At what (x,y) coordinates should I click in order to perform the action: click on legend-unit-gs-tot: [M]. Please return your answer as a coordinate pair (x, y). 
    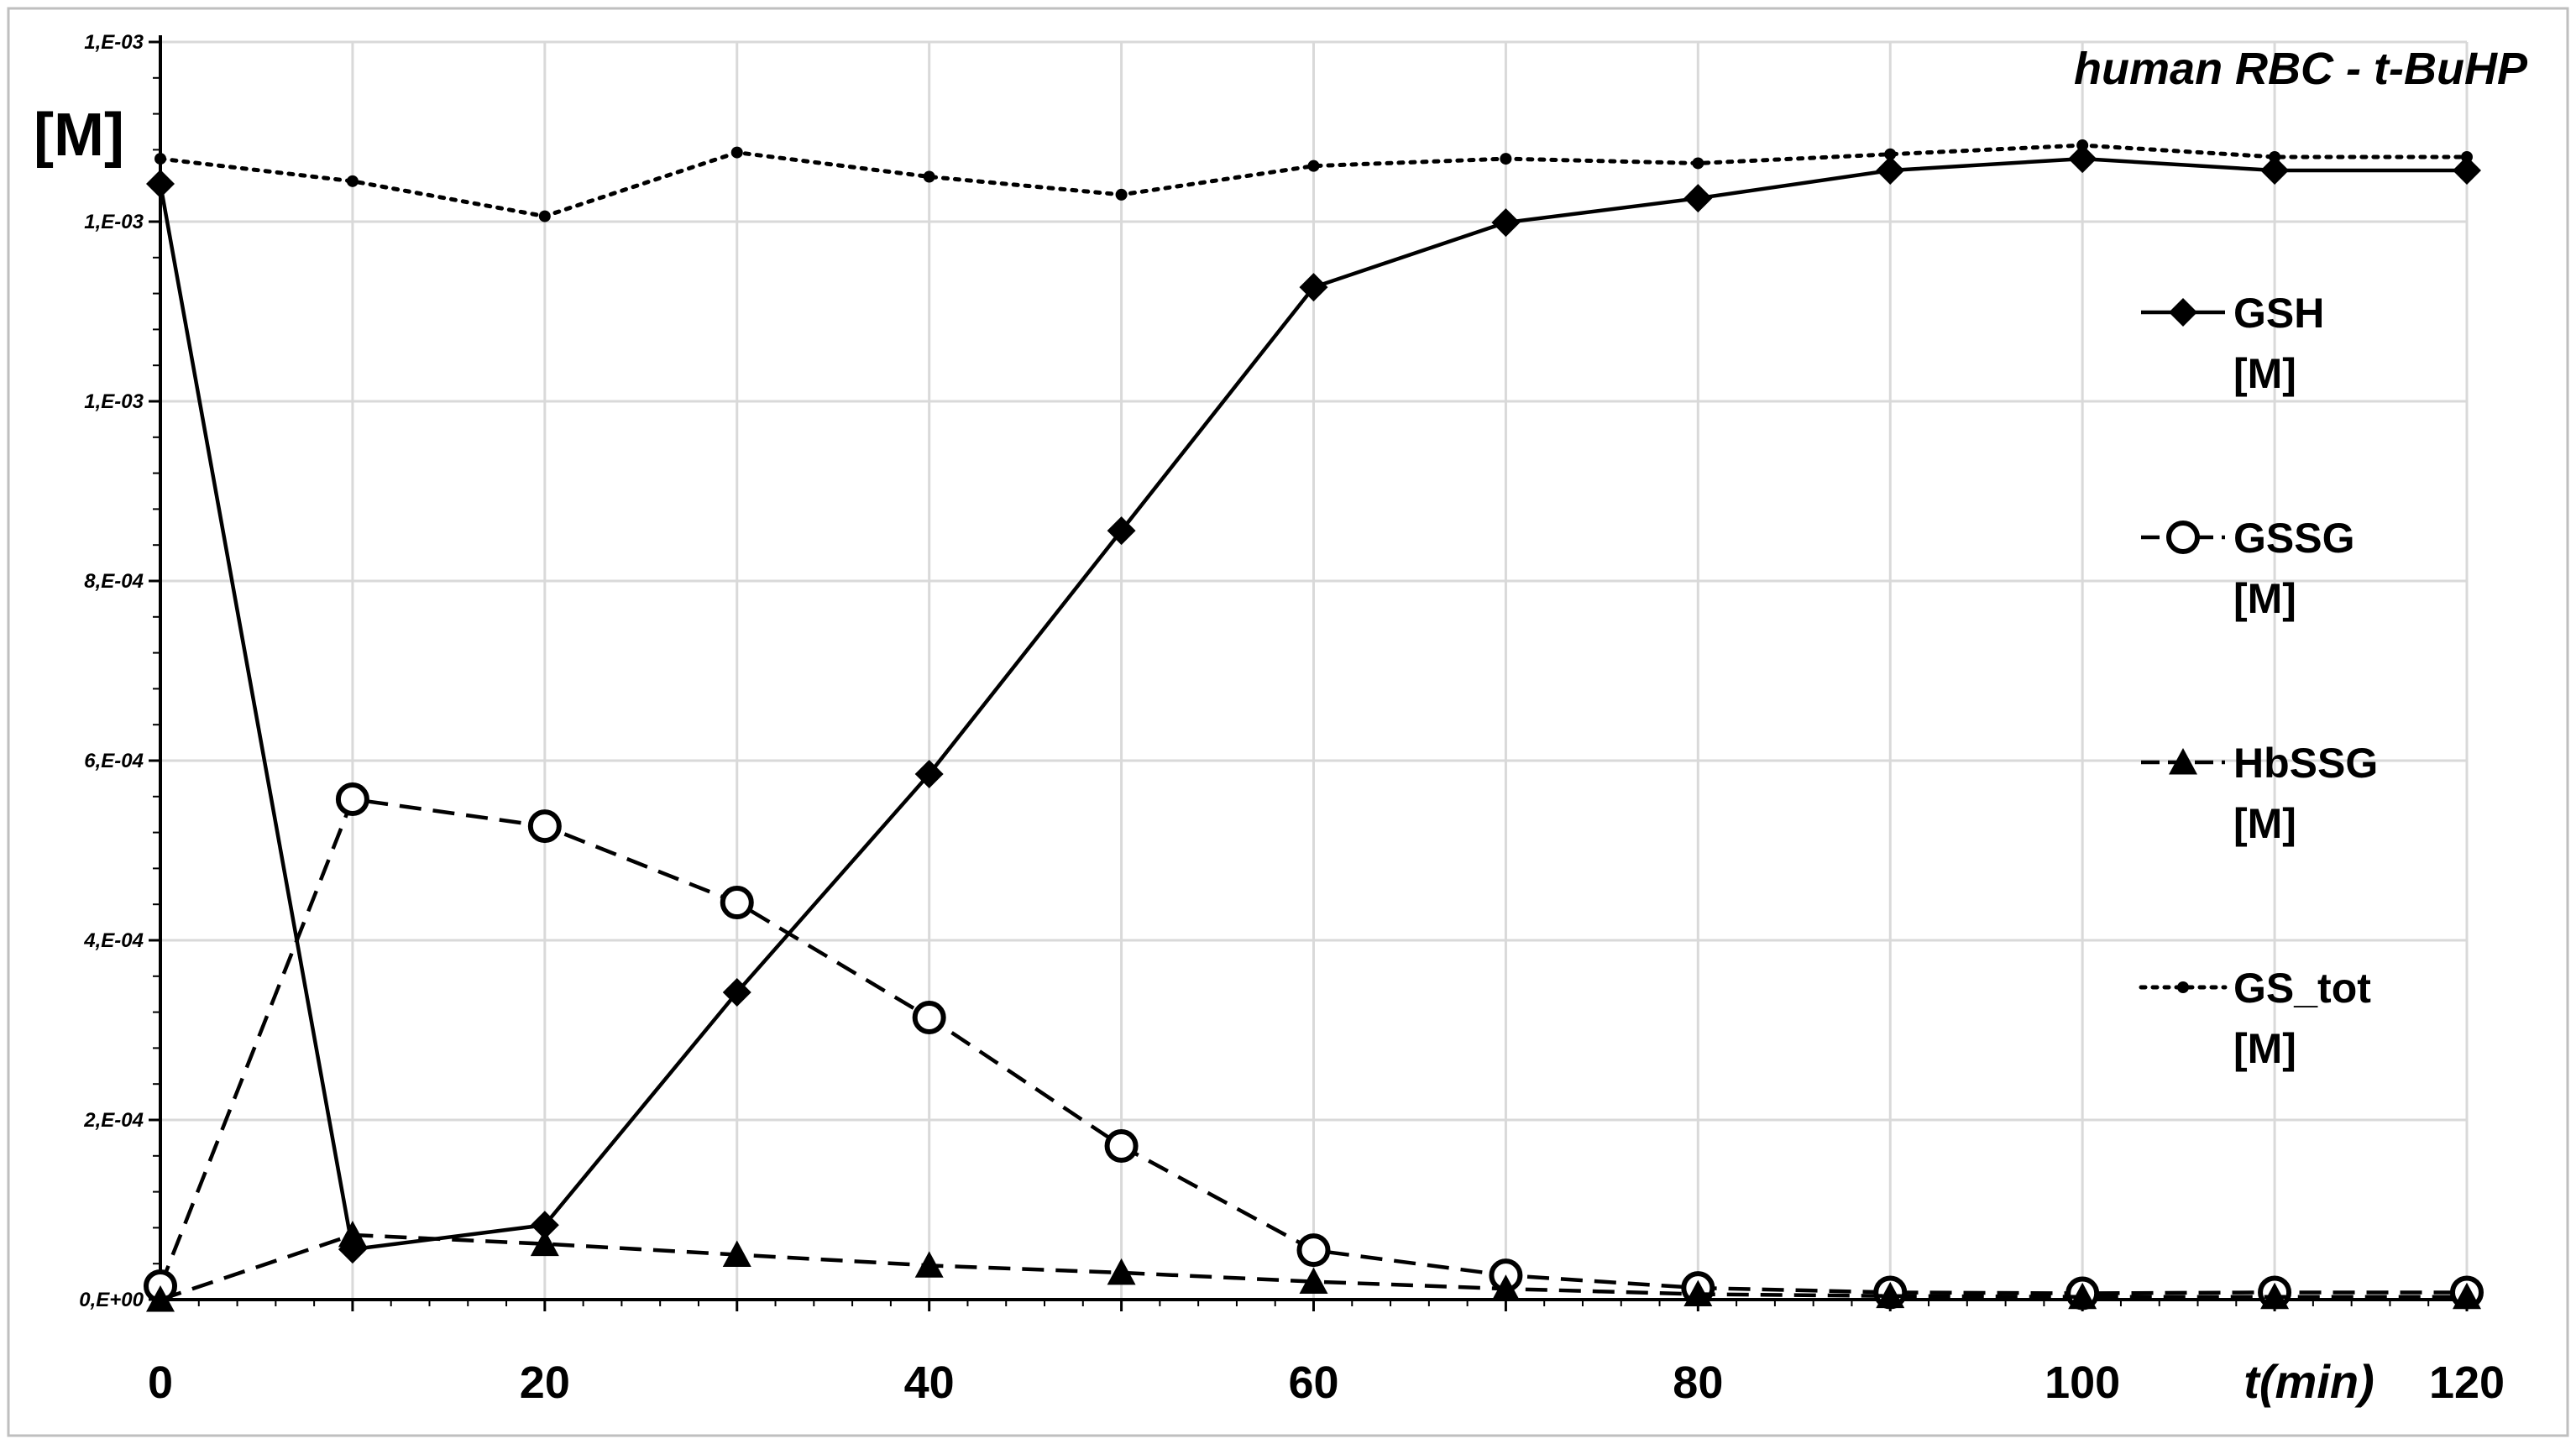
    Looking at the image, I should click on (2265, 1048).